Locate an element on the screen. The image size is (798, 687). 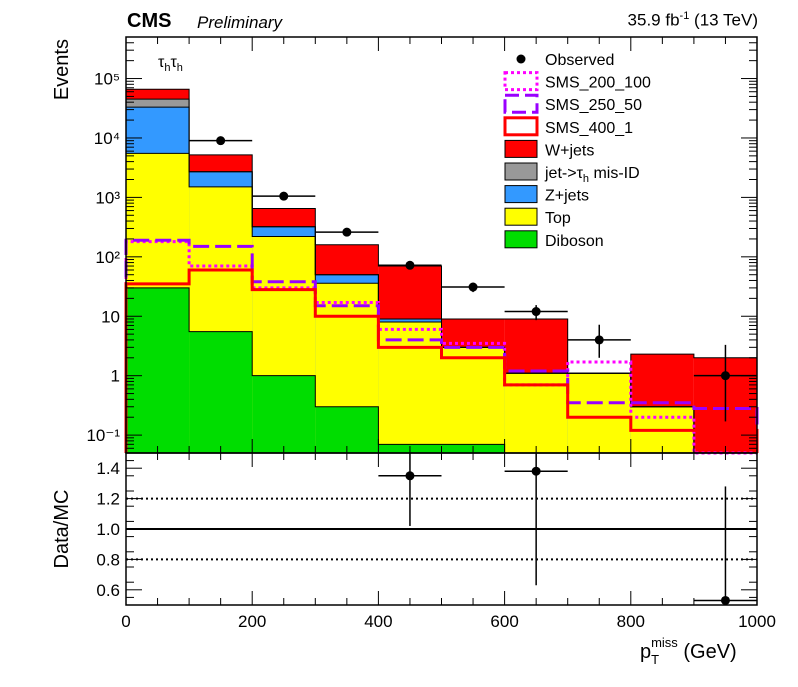
legend-label-8: Diboson is located at coordinates (574, 241).